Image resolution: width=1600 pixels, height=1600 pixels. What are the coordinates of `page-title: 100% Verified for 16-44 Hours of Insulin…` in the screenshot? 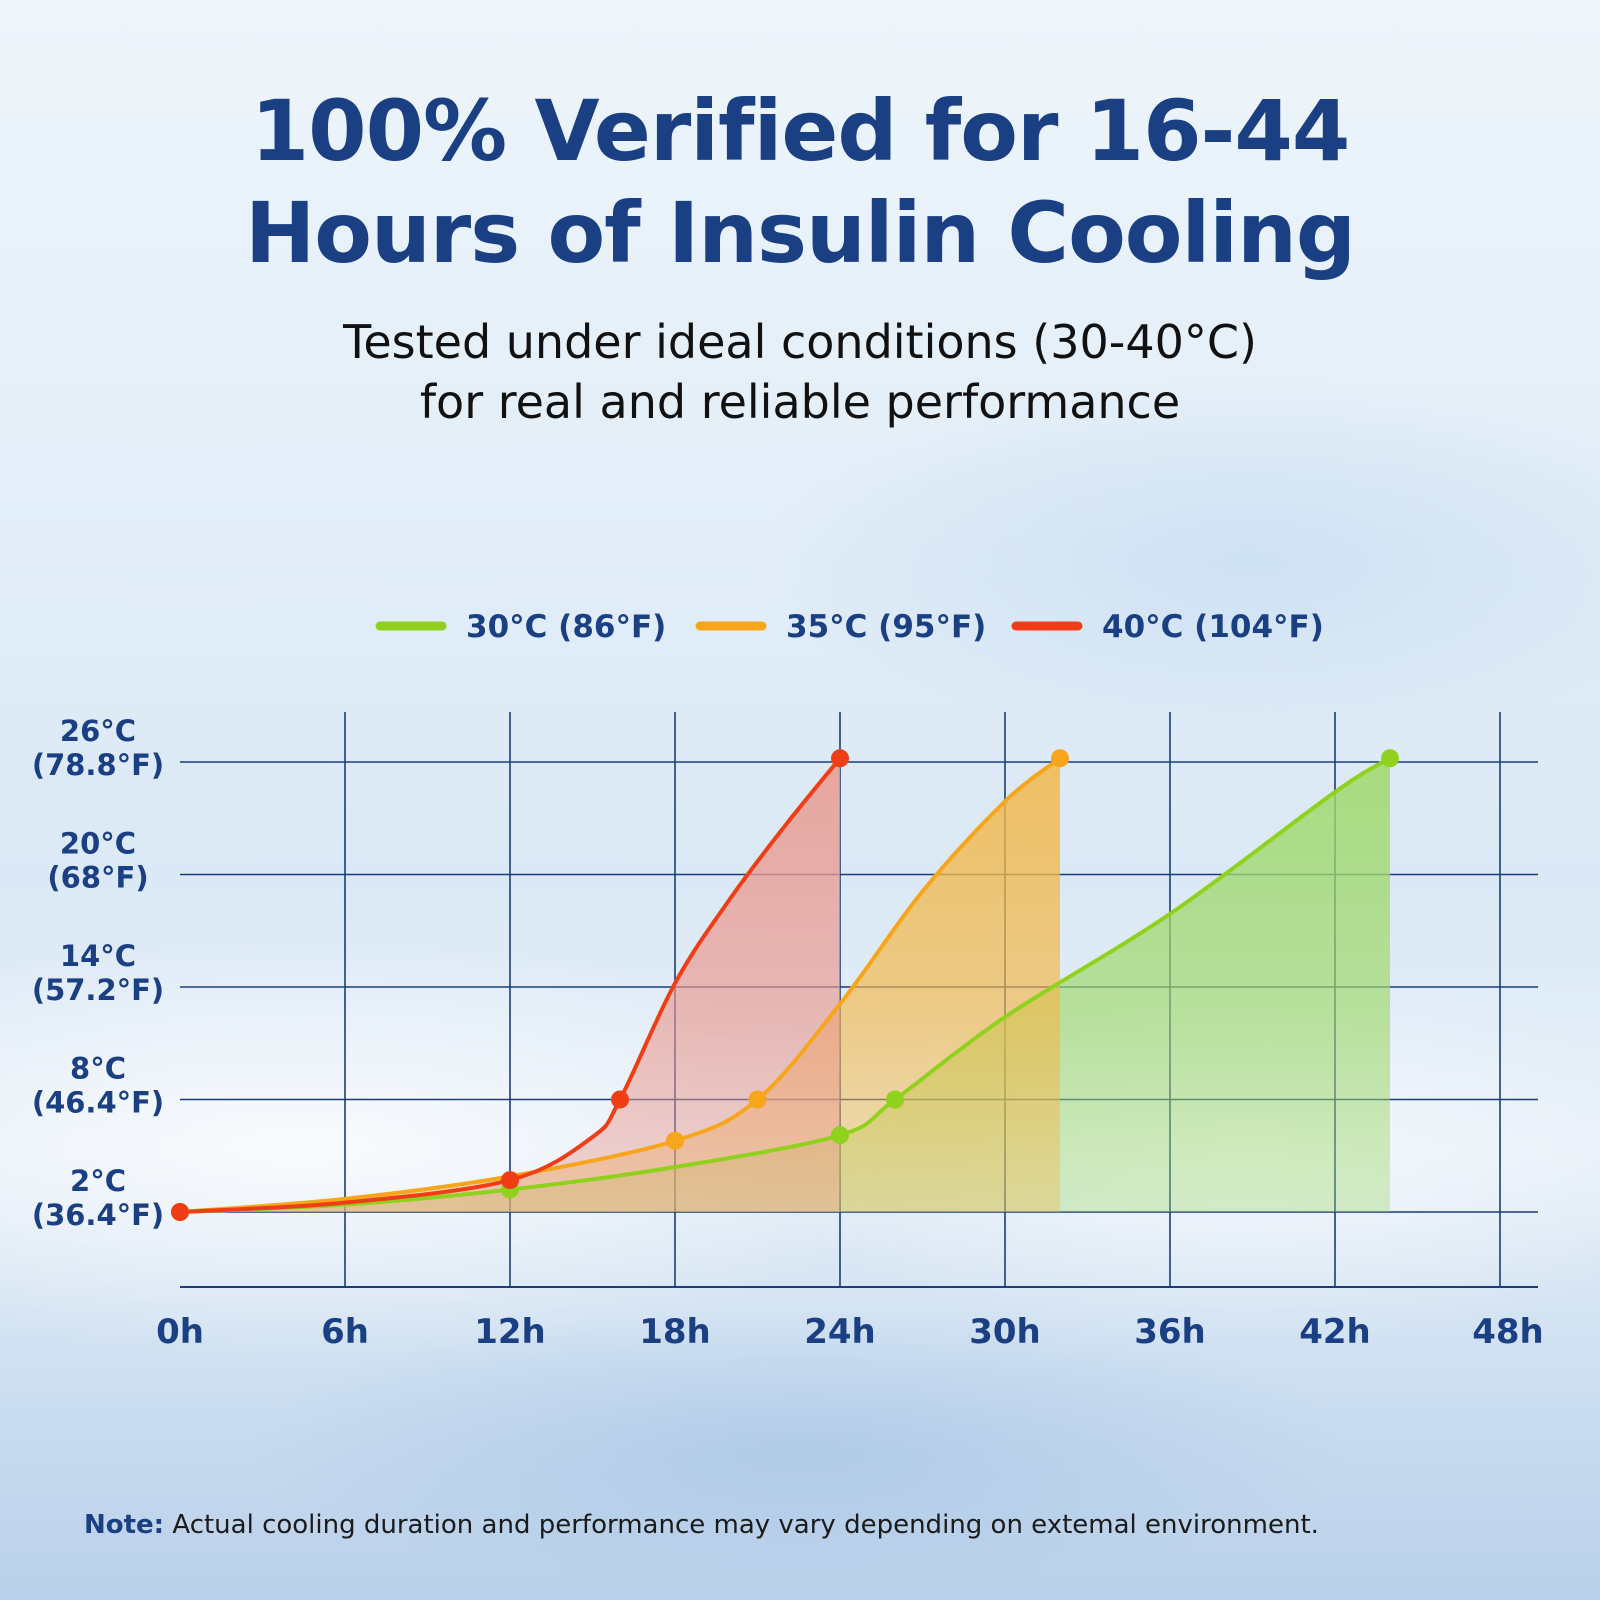 It's located at (800, 182).